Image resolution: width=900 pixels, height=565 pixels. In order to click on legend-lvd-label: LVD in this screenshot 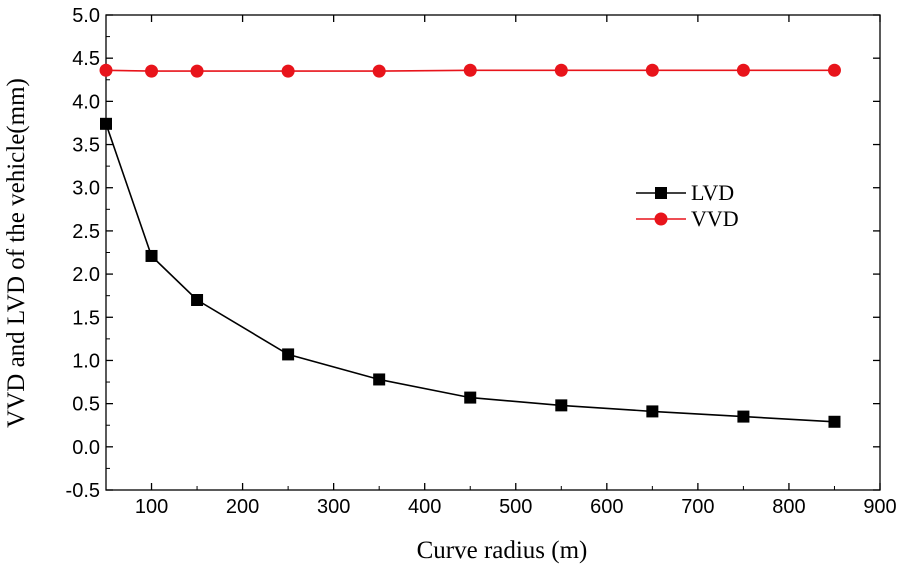, I will do `click(712, 192)`.